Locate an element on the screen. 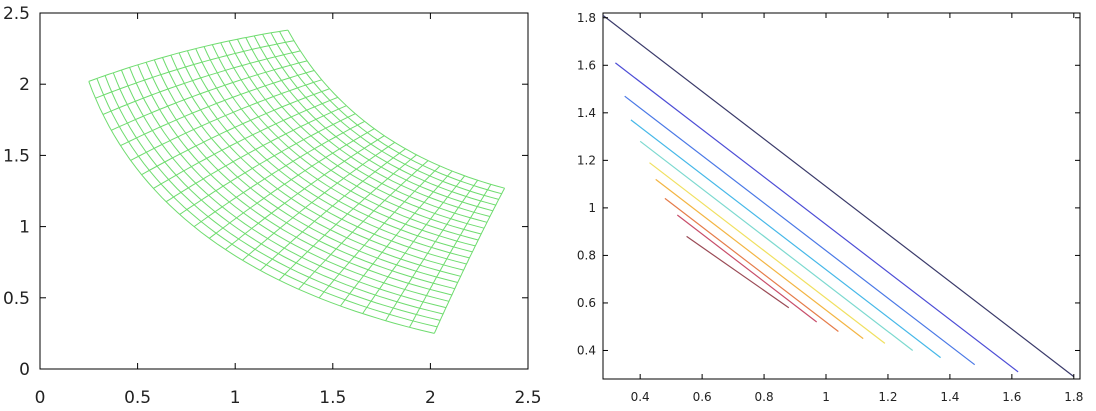 The width and height of the screenshot is (1096, 411). x-tick-label: 2.5 is located at coordinates (527, 398).